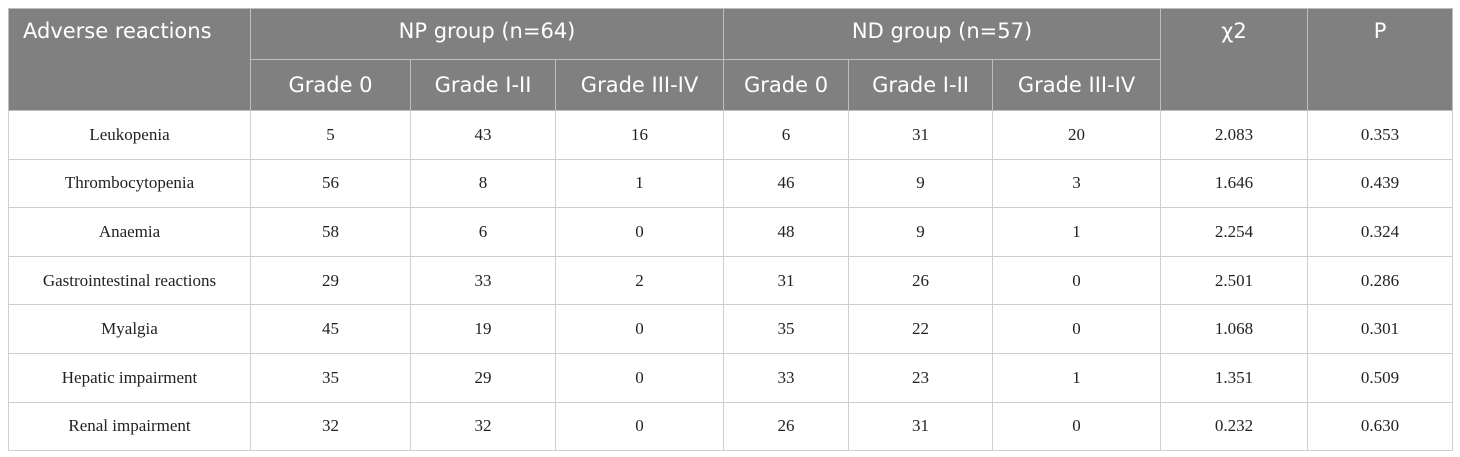 The height and width of the screenshot is (457, 1460). I want to click on table-cell: 0.509, so click(1380, 377).